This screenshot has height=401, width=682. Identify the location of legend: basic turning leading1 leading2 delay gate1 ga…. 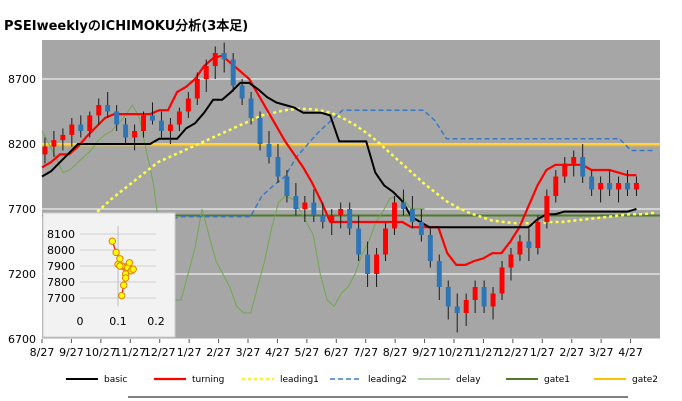
(362, 380).